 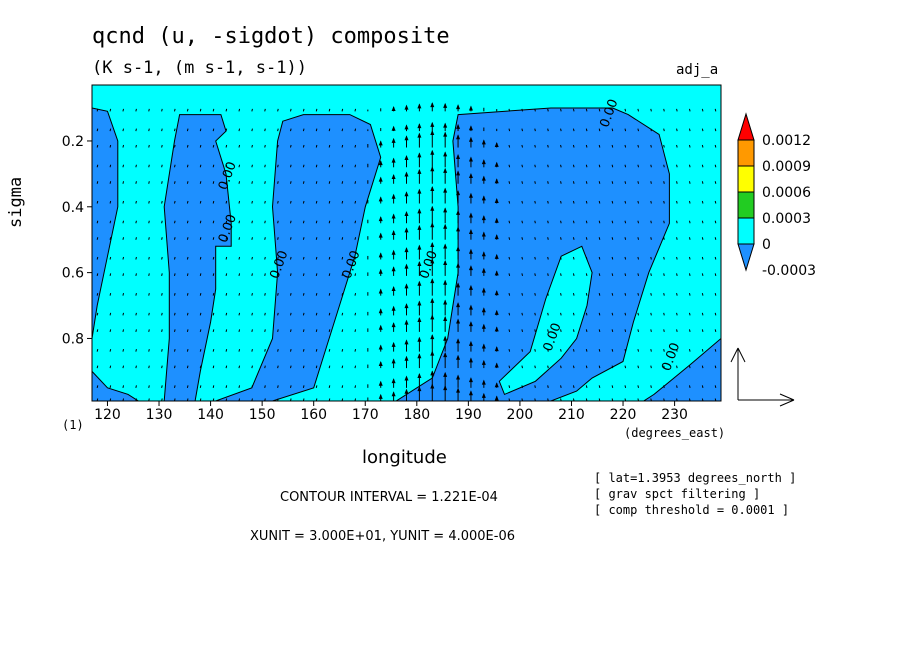 What do you see at coordinates (73, 142) in the screenshot?
I see `y-tick-label: 0.2` at bounding box center [73, 142].